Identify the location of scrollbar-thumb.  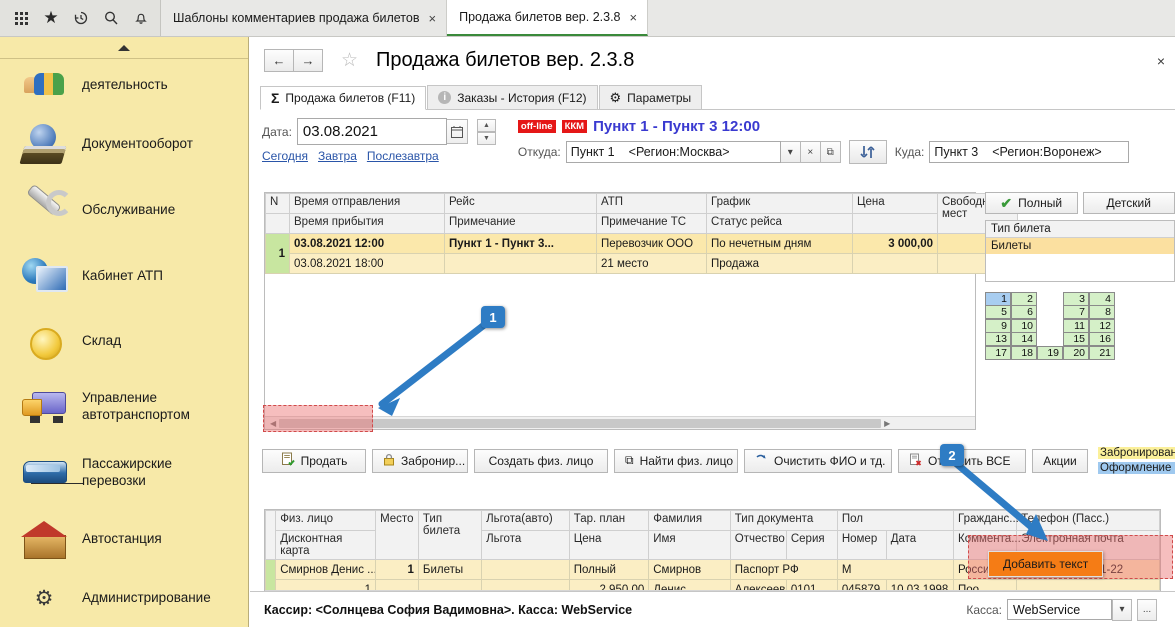
(580, 423).